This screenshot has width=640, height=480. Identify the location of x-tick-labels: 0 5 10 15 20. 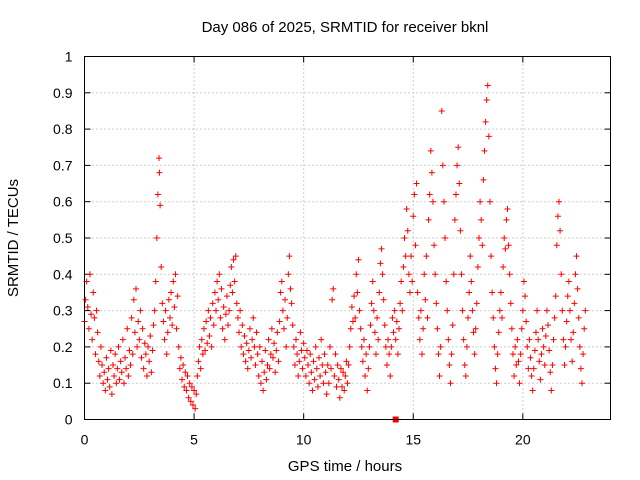
(306, 440).